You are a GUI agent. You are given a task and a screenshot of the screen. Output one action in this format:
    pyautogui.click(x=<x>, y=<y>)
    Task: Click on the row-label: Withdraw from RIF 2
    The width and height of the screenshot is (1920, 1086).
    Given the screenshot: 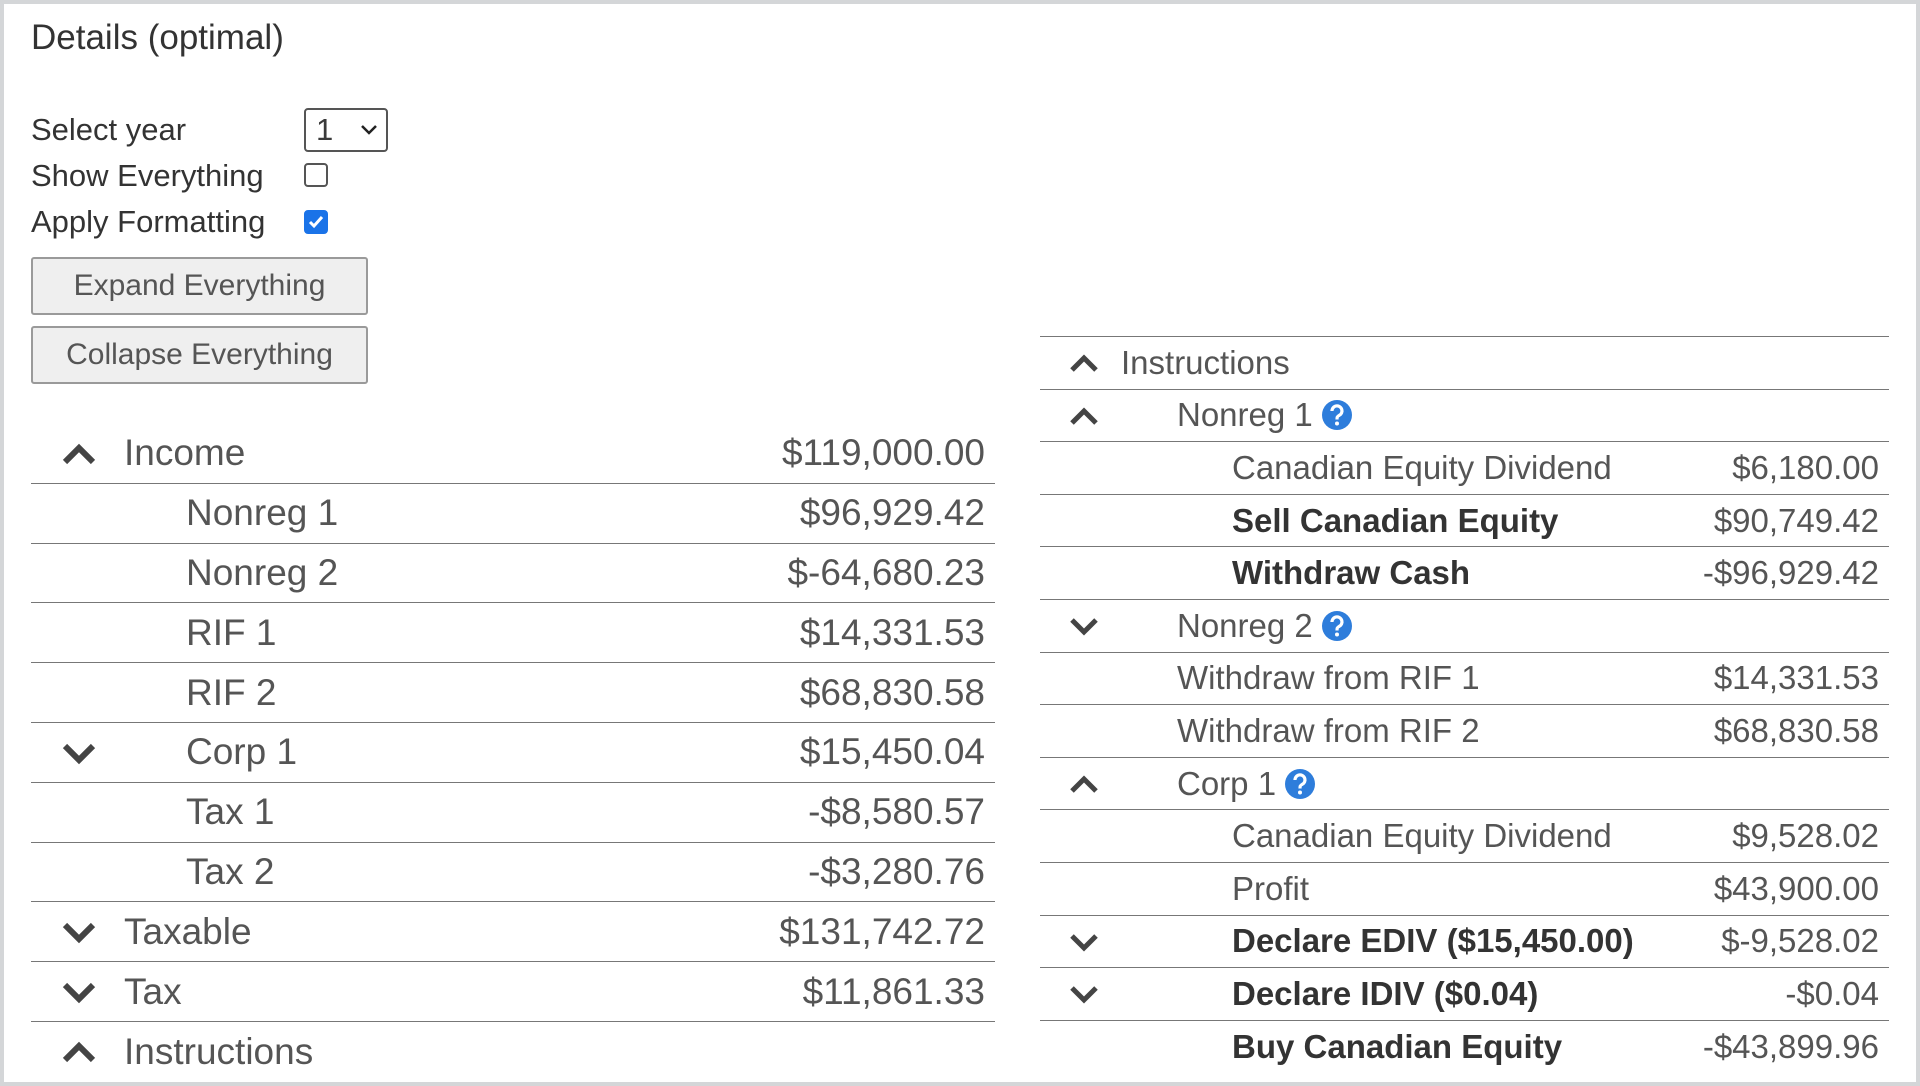 What is the action you would take?
    pyautogui.click(x=1328, y=730)
    